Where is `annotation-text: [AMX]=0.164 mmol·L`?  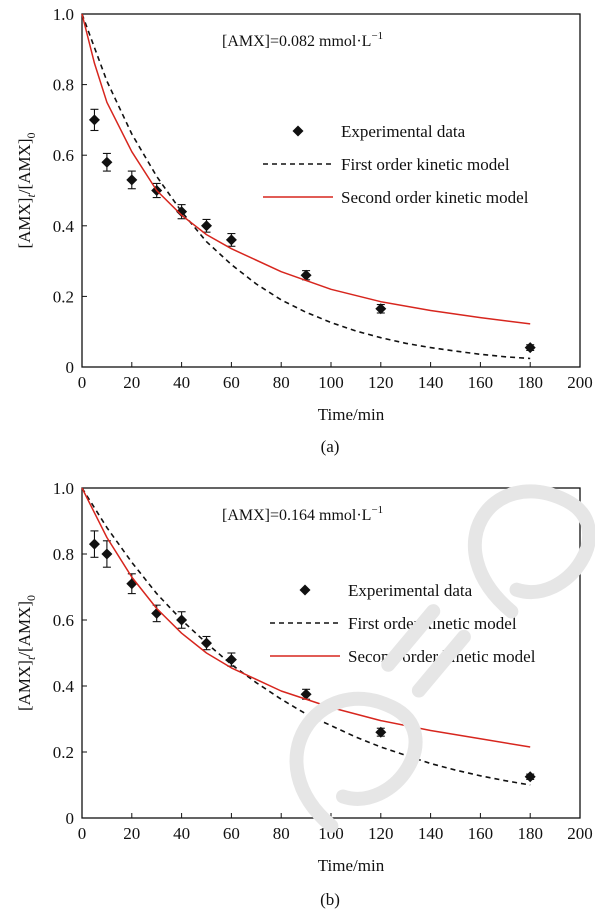
annotation-text: [AMX]=0.164 mmol·L is located at coordinates (296, 515).